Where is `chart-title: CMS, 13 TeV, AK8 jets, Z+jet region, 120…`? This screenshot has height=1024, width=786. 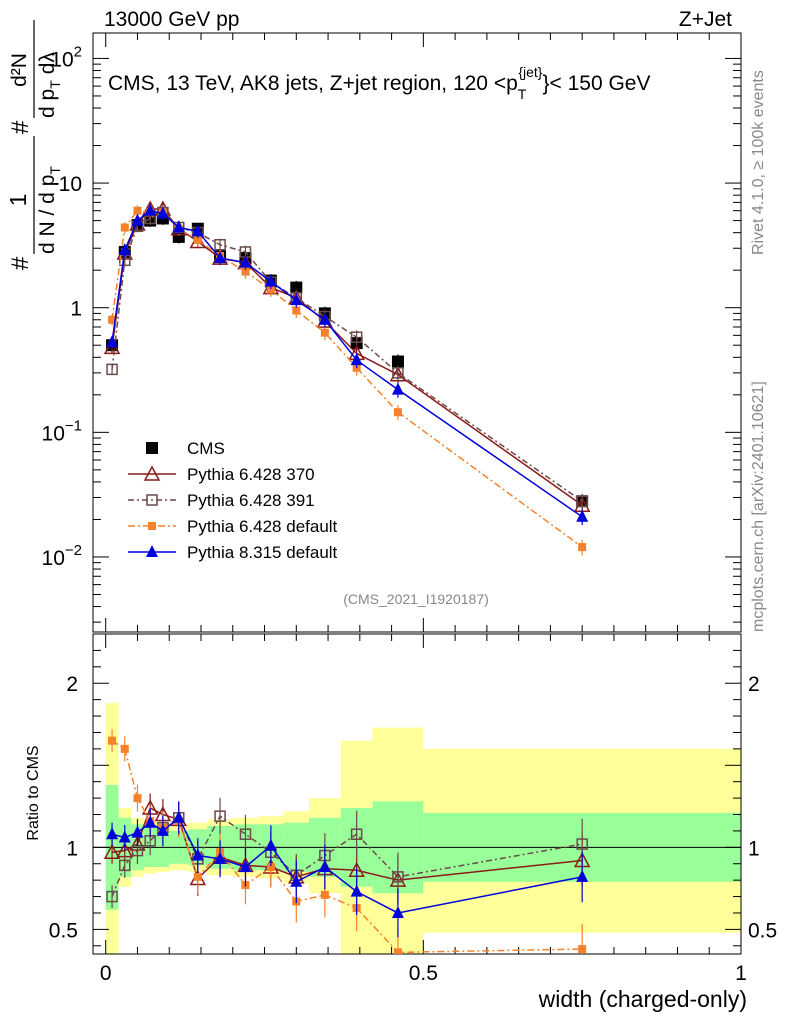
chart-title: CMS, 13 TeV, AK8 jets, Z+jet region, 120… is located at coordinates (379, 83).